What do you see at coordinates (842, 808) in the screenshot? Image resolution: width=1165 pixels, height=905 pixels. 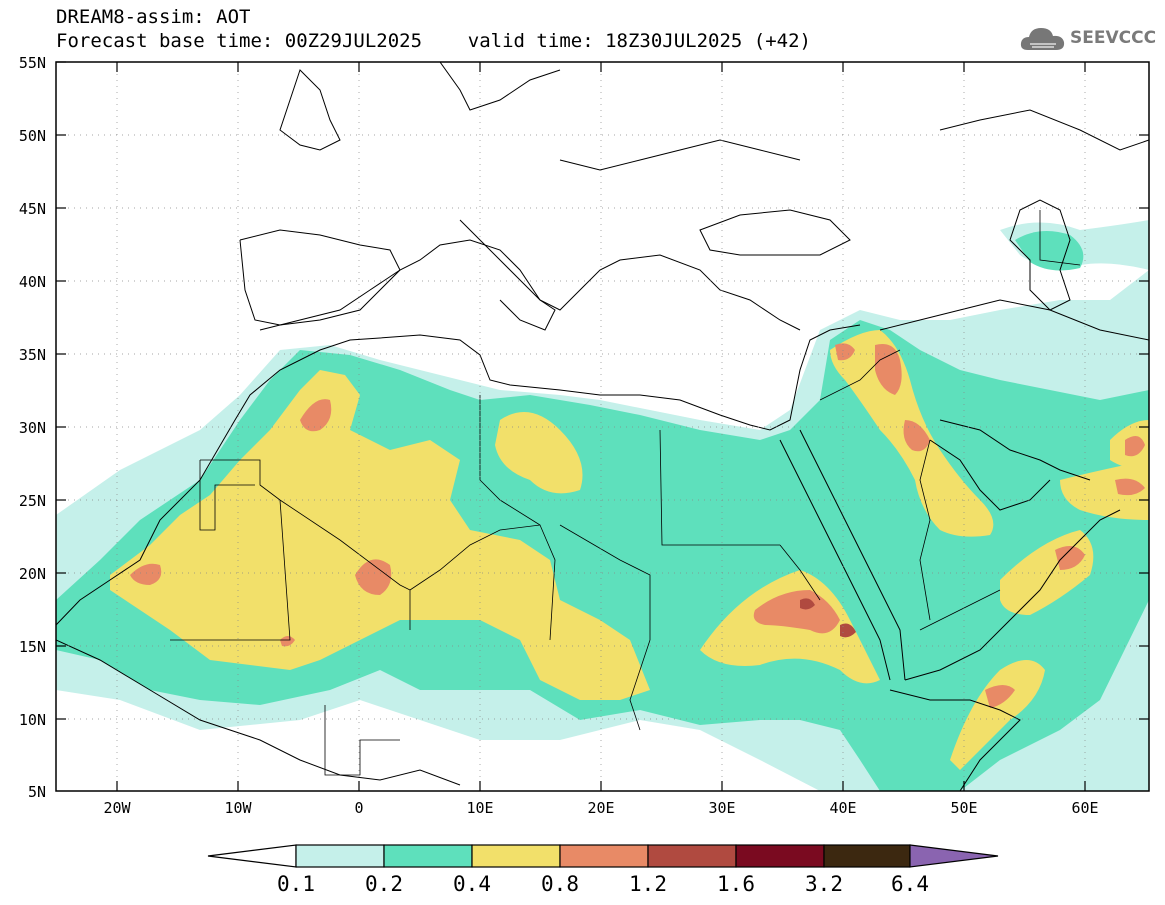 I see `lon-label: 40E` at bounding box center [842, 808].